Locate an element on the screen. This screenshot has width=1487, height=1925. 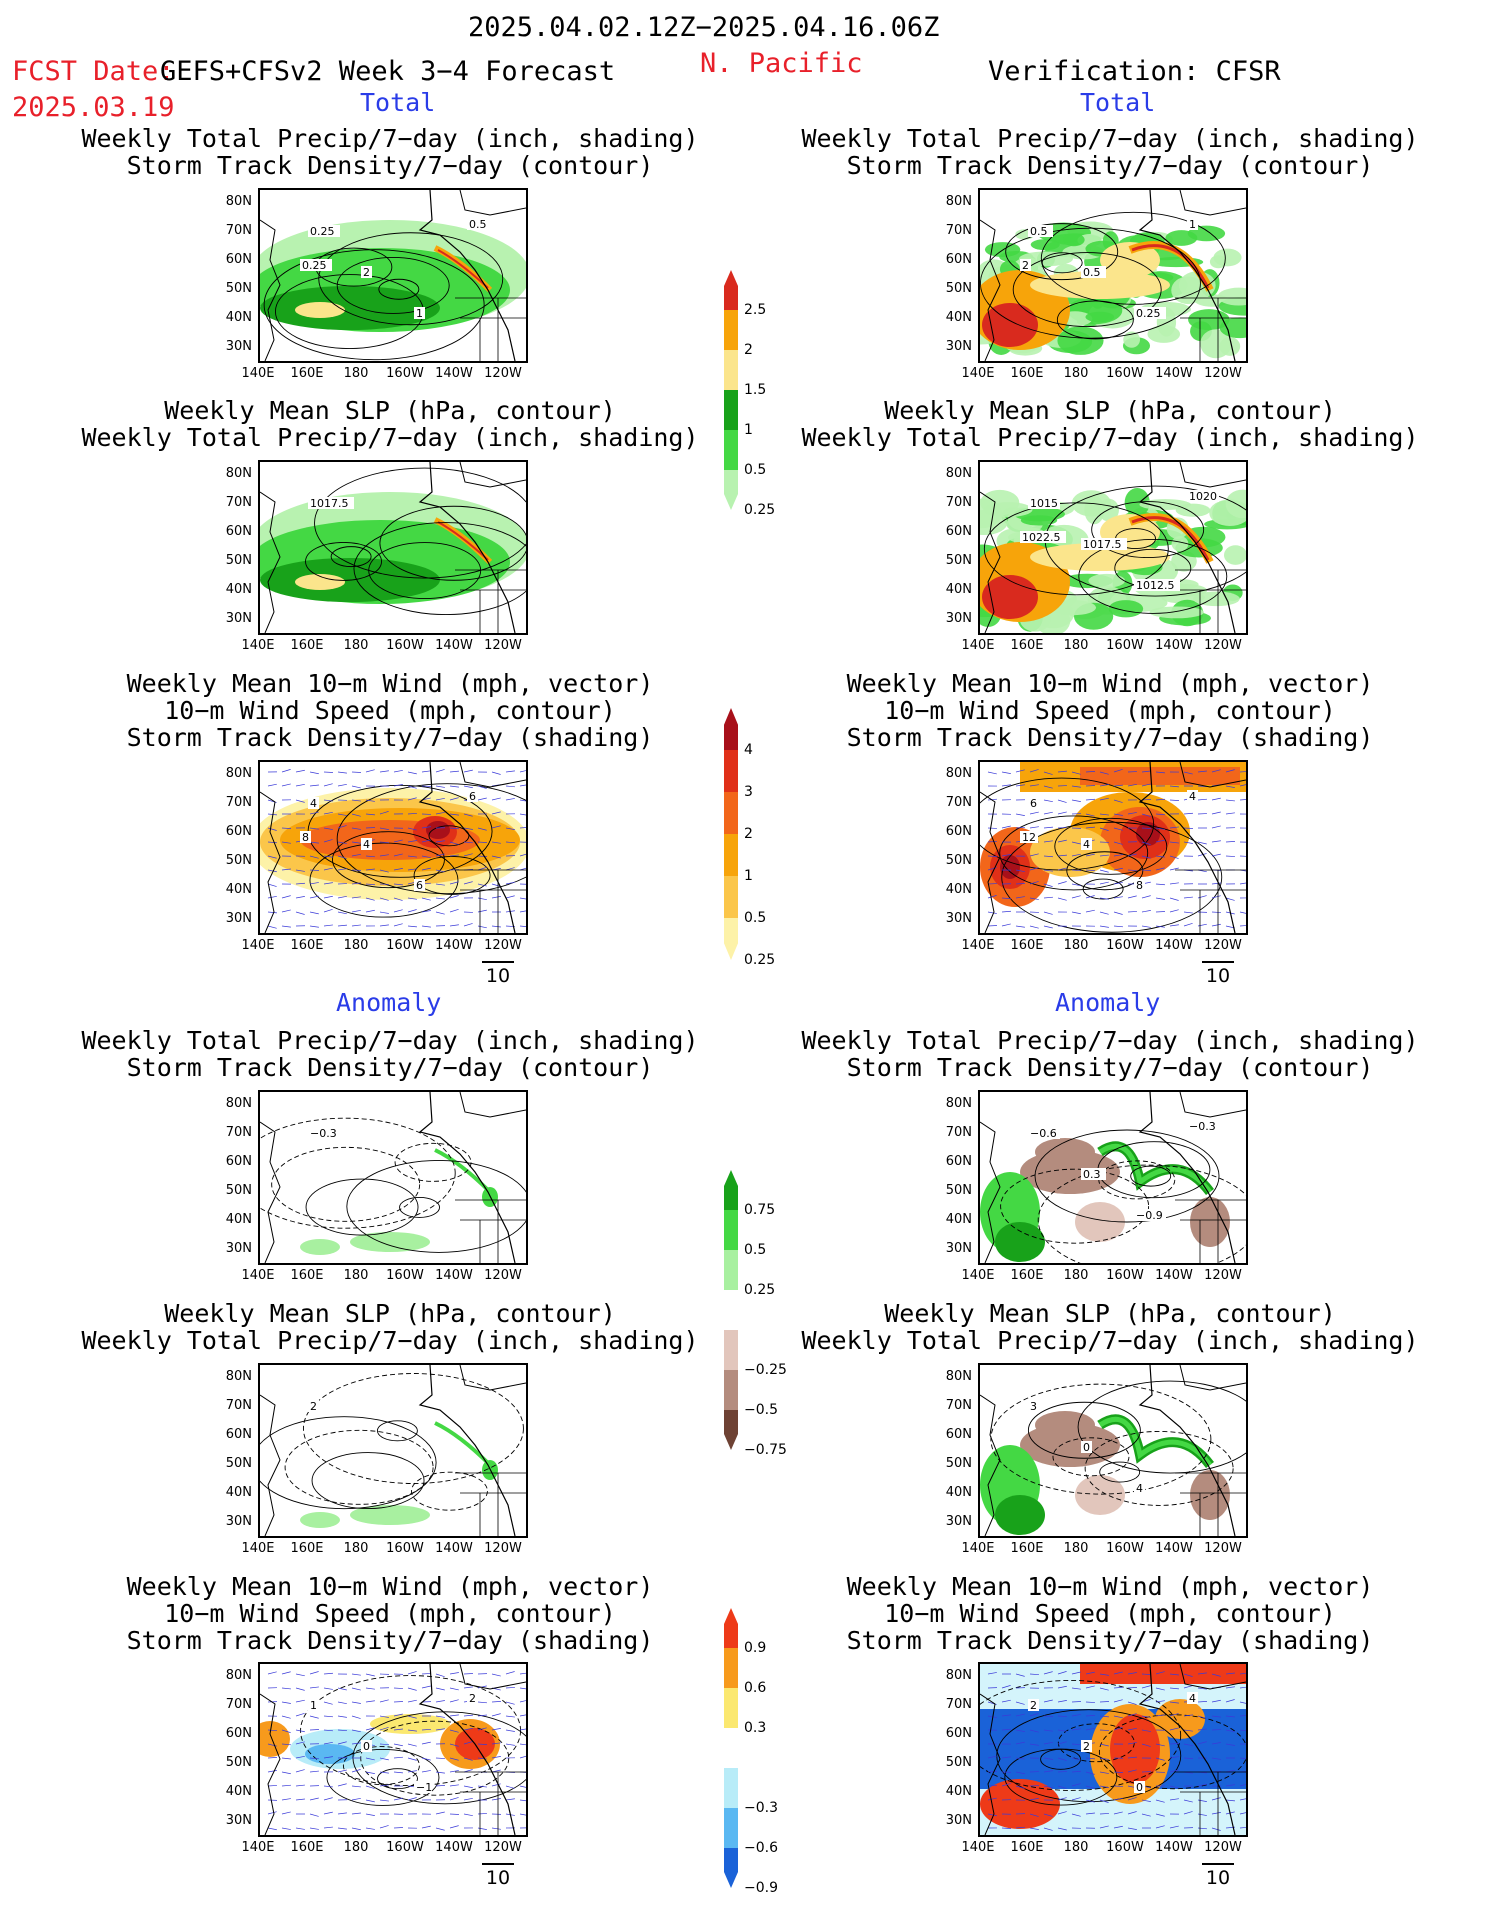
colorbar-precip_anom-label: −0.75 is located at coordinates (765, 1450).